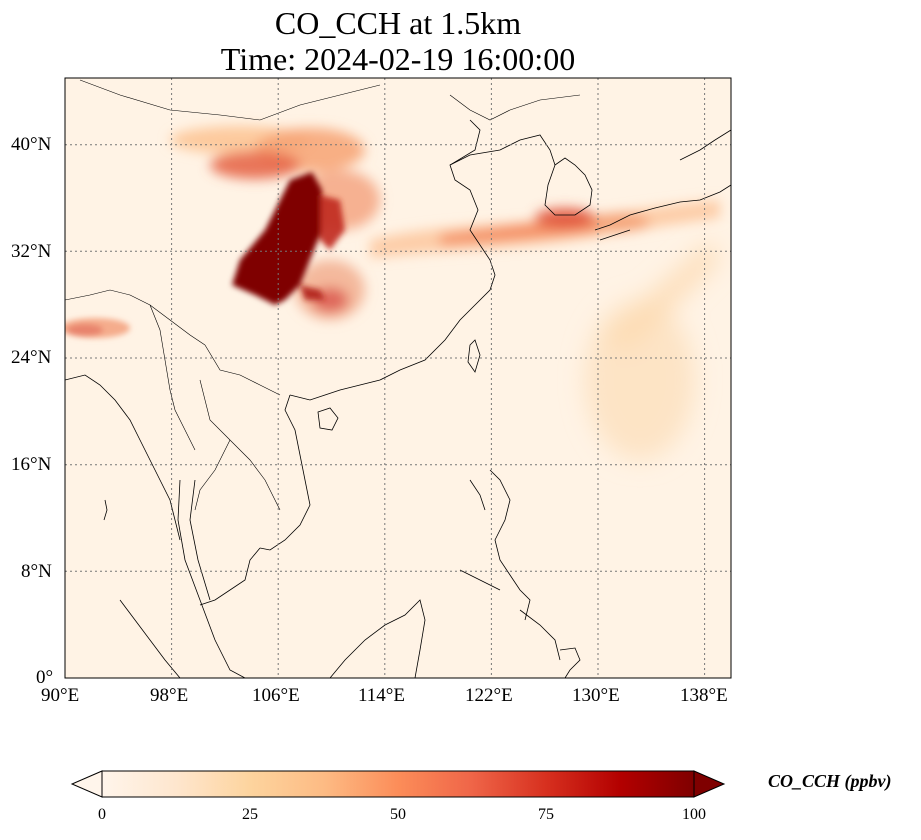 The height and width of the screenshot is (840, 921). Describe the element at coordinates (546, 814) in the screenshot. I see `colorbar-tick: 75` at that location.